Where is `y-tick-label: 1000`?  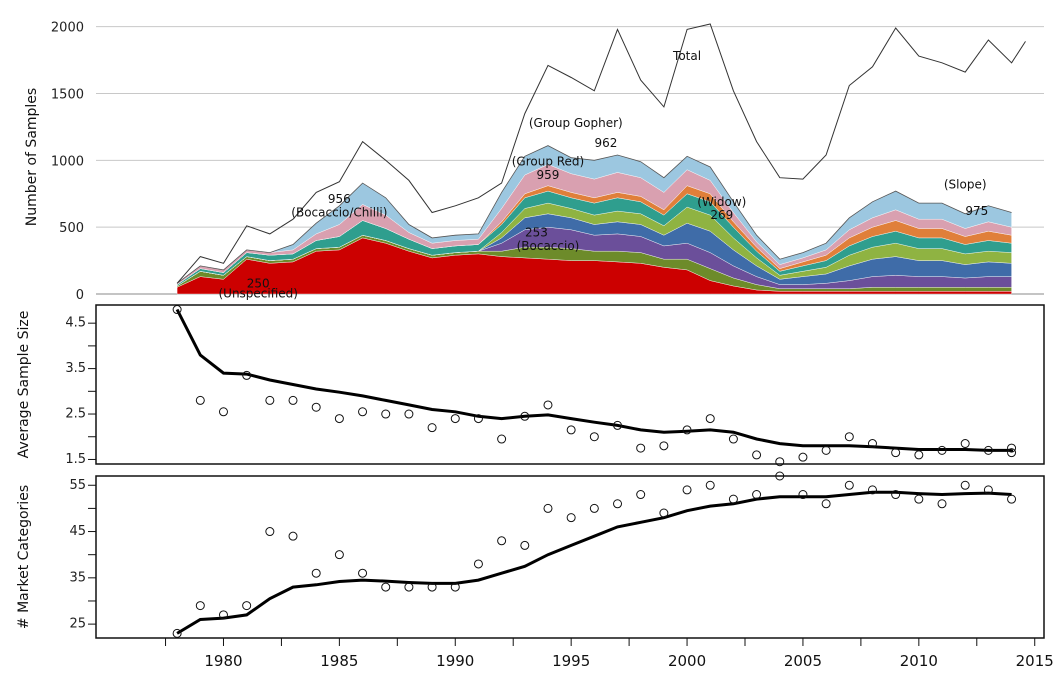
y-tick-label: 1000 is located at coordinates (67, 161).